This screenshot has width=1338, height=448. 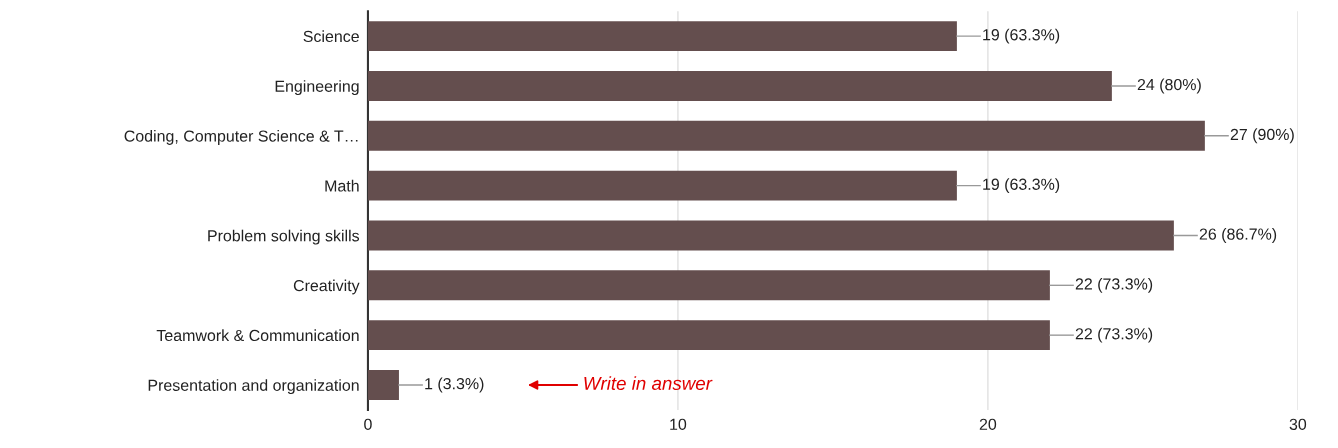 What do you see at coordinates (368, 424) in the screenshot?
I see `x-tick-label: 0` at bounding box center [368, 424].